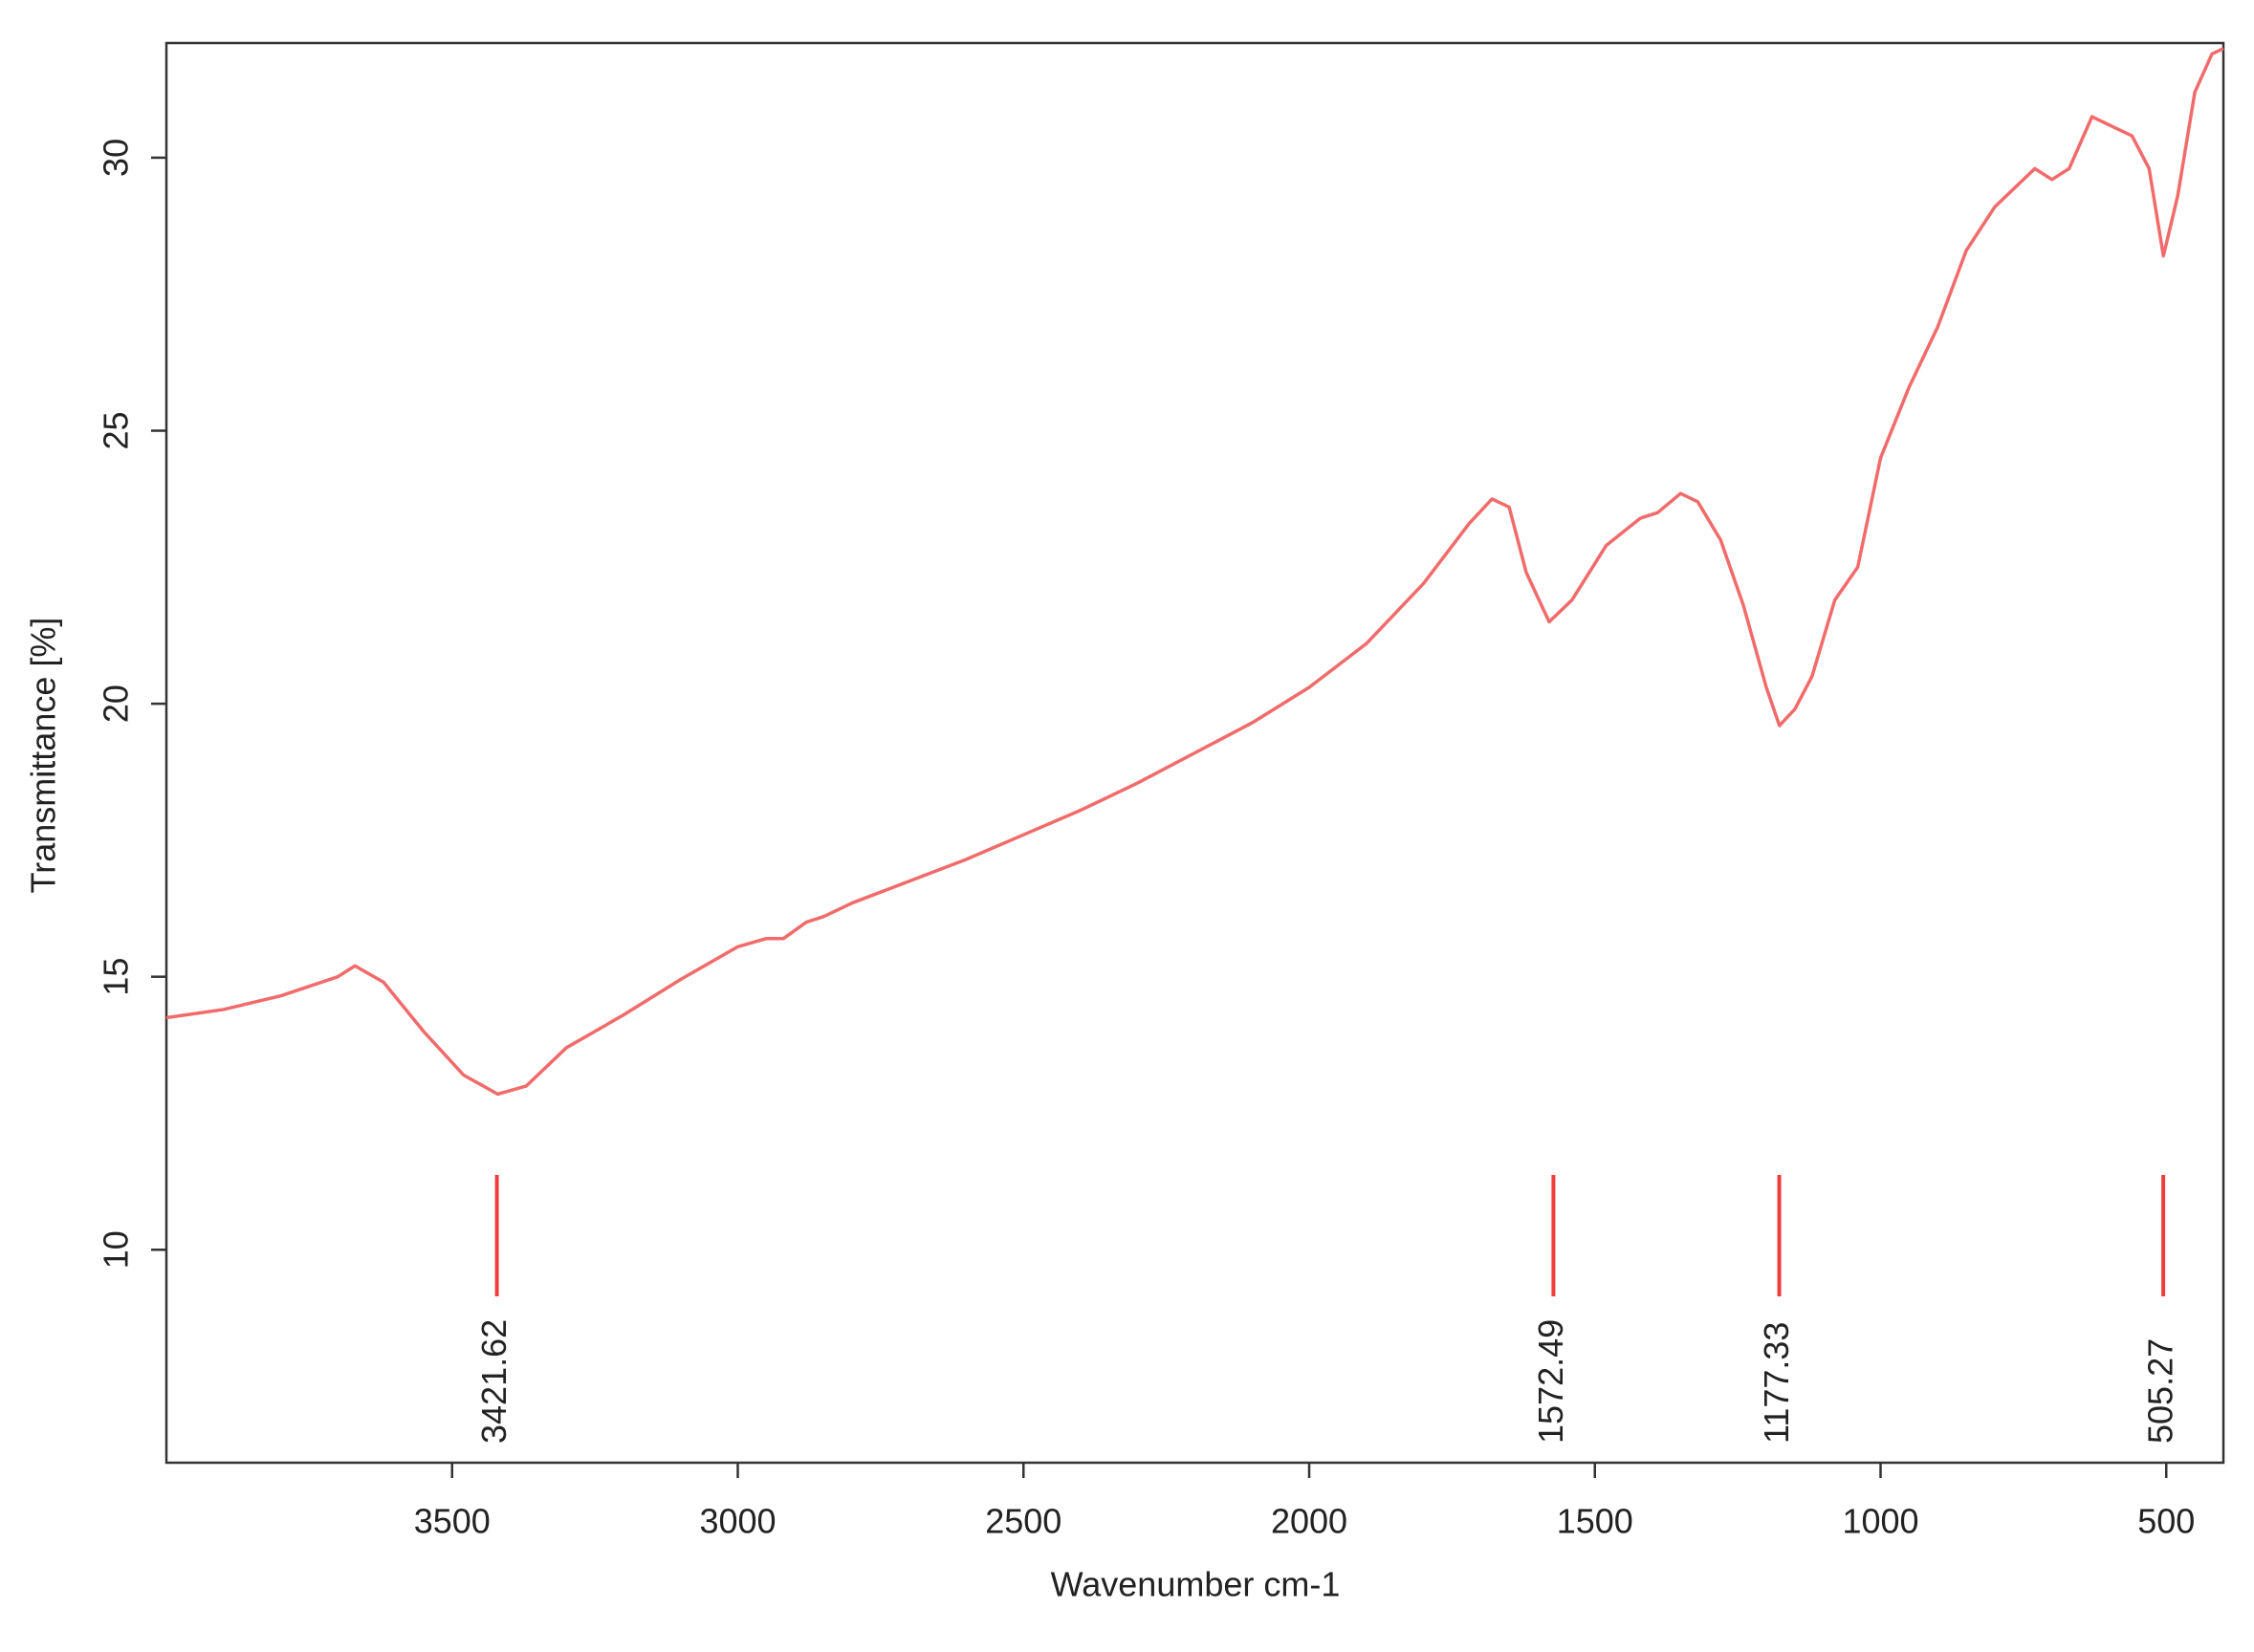 This screenshot has width=2254, height=1652. What do you see at coordinates (737, 1521) in the screenshot?
I see `x-tick-label: 3000` at bounding box center [737, 1521].